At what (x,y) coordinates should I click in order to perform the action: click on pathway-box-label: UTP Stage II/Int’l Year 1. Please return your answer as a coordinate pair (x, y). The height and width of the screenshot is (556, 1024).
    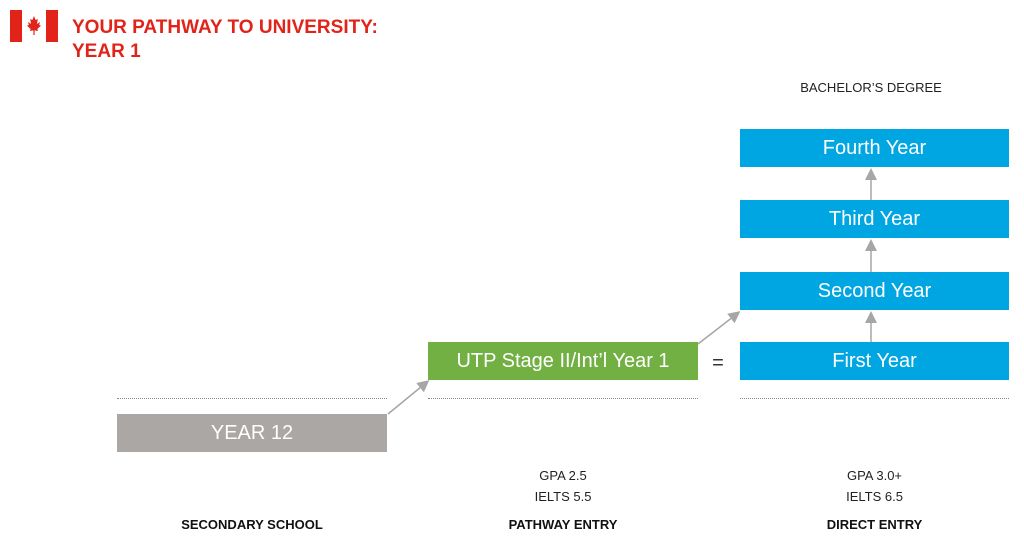
    Looking at the image, I should click on (563, 360).